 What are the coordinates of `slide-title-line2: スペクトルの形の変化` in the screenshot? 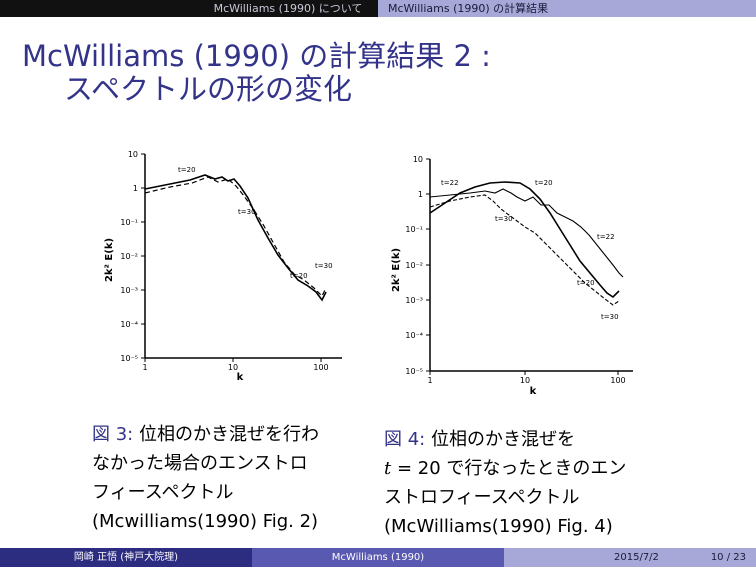 It's located at (208, 89).